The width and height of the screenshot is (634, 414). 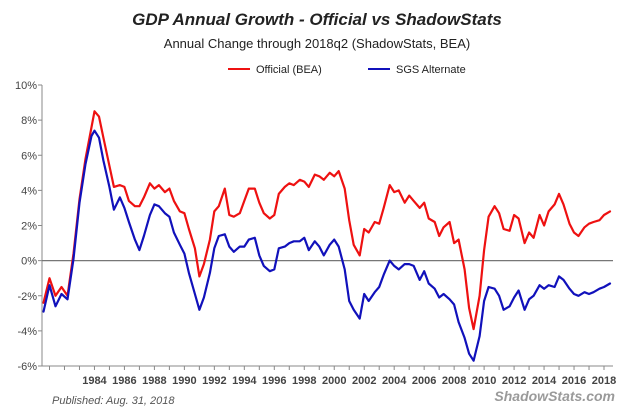 I want to click on y-tick-label: -4%, so click(x=27, y=332).